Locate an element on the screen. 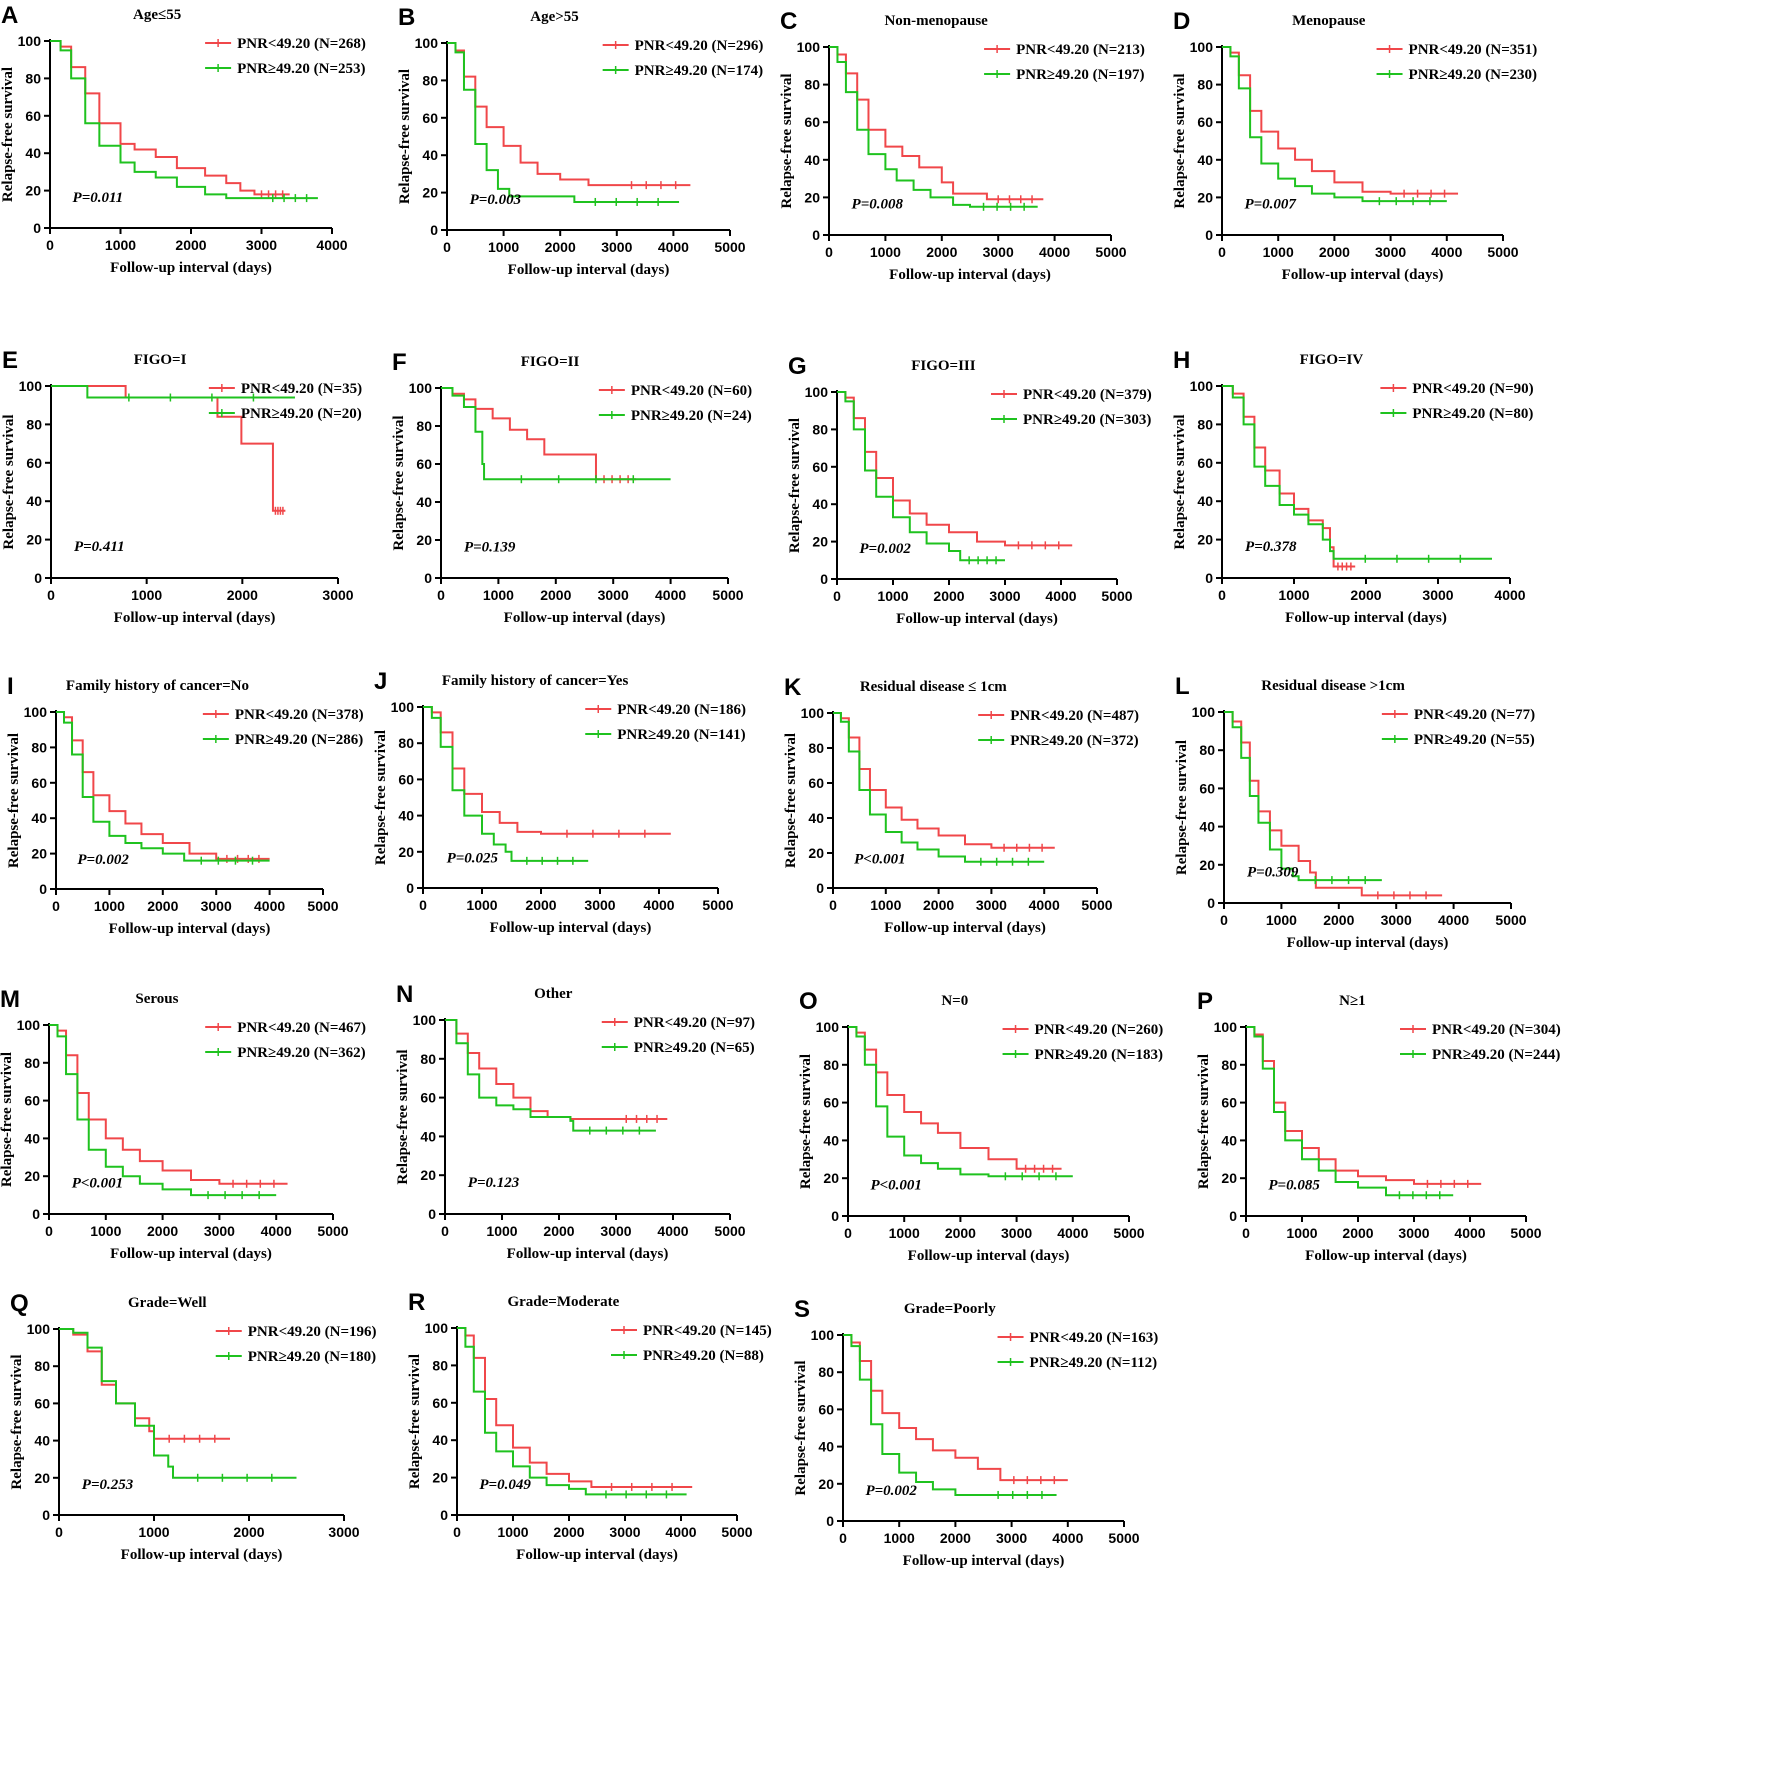  p-value: P<0.001 is located at coordinates (895, 1186).